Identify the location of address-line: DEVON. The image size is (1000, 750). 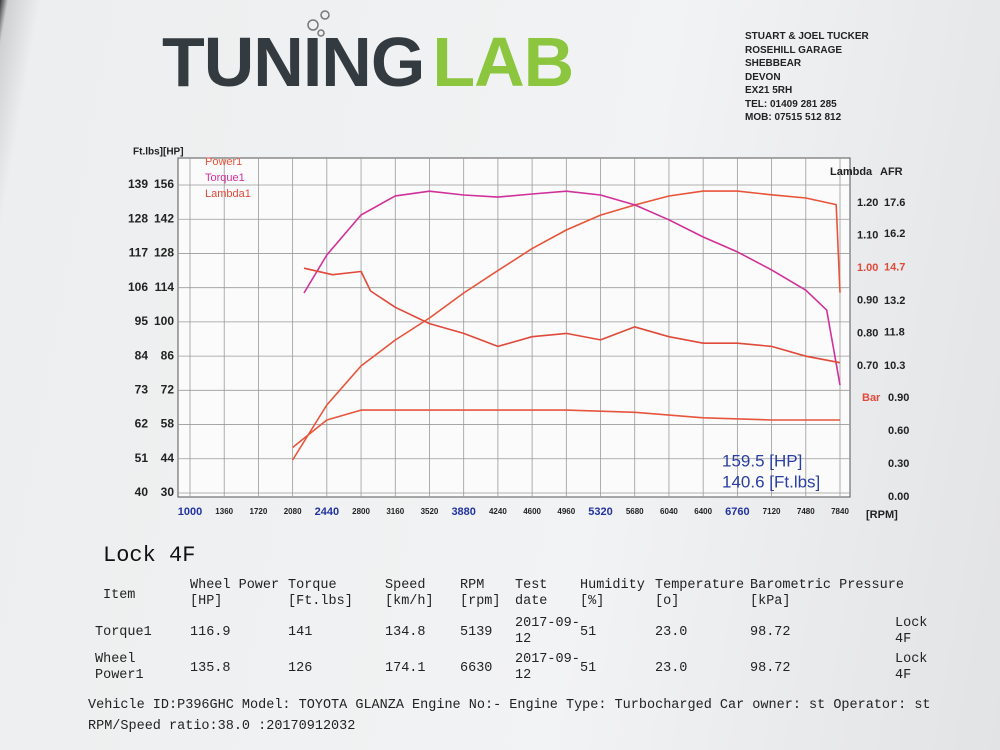
(763, 77).